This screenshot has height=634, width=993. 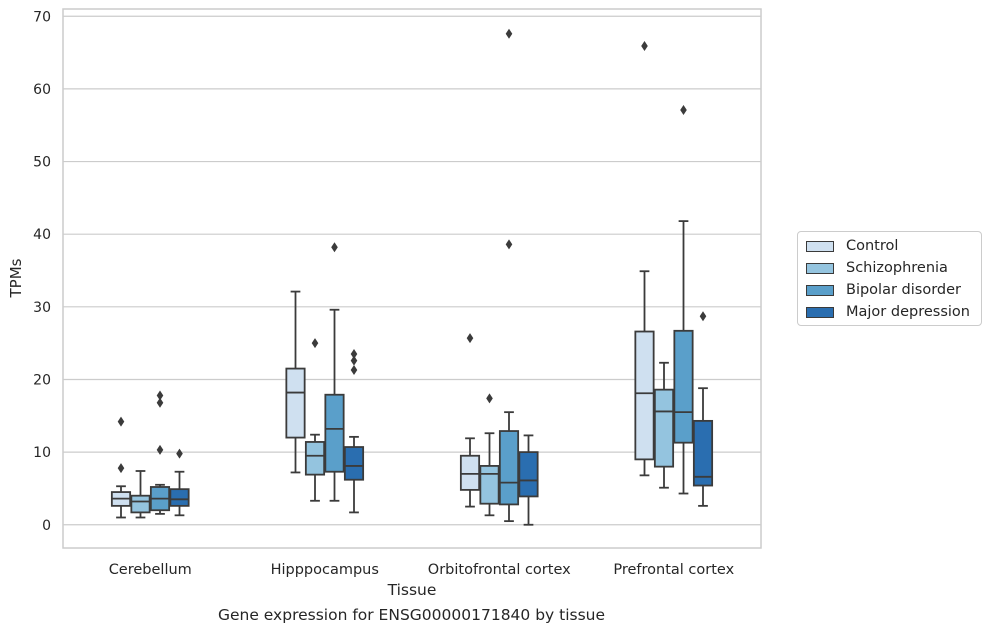 What do you see at coordinates (150, 570) in the screenshot?
I see `x-tick-label: Cerebellum` at bounding box center [150, 570].